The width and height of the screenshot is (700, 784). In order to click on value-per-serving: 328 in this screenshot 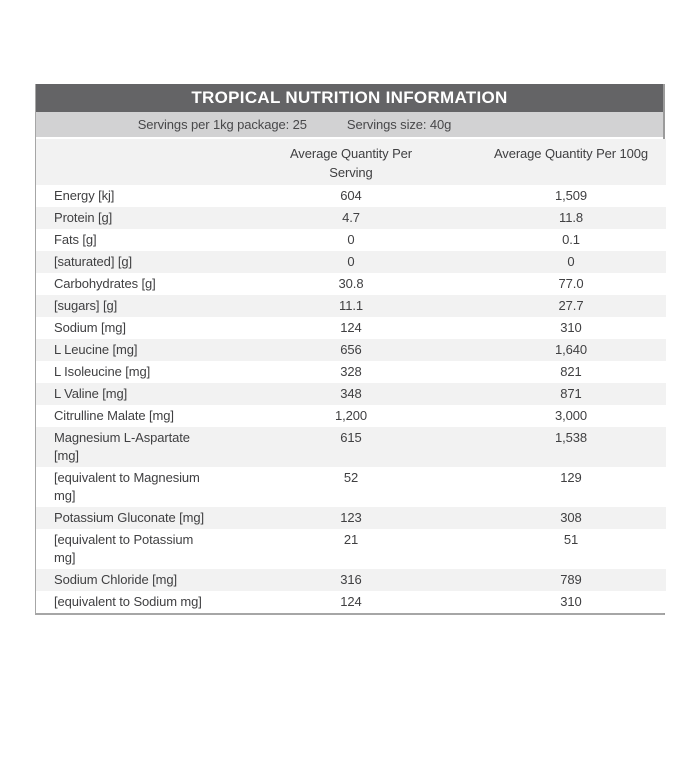, I will do `click(351, 371)`.